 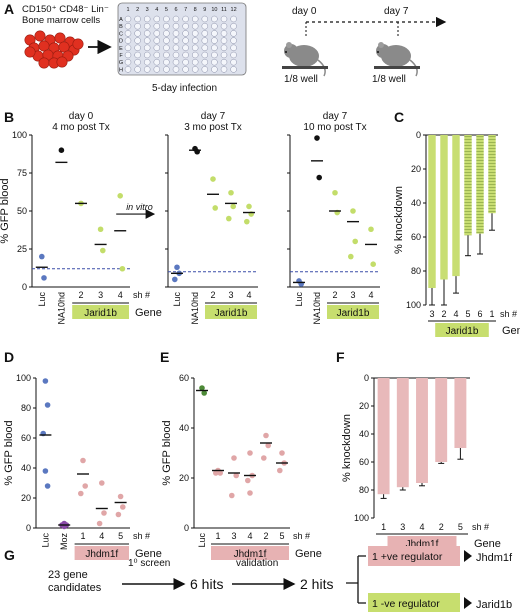 I want to click on pos-regulator-label: 1 +ve regulator, so click(x=407, y=557).